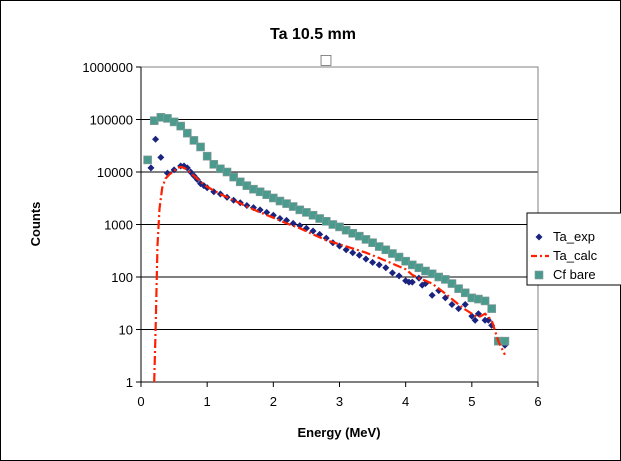  What do you see at coordinates (313, 34) in the screenshot?
I see `chart-title: Ta 10.5 mm` at bounding box center [313, 34].